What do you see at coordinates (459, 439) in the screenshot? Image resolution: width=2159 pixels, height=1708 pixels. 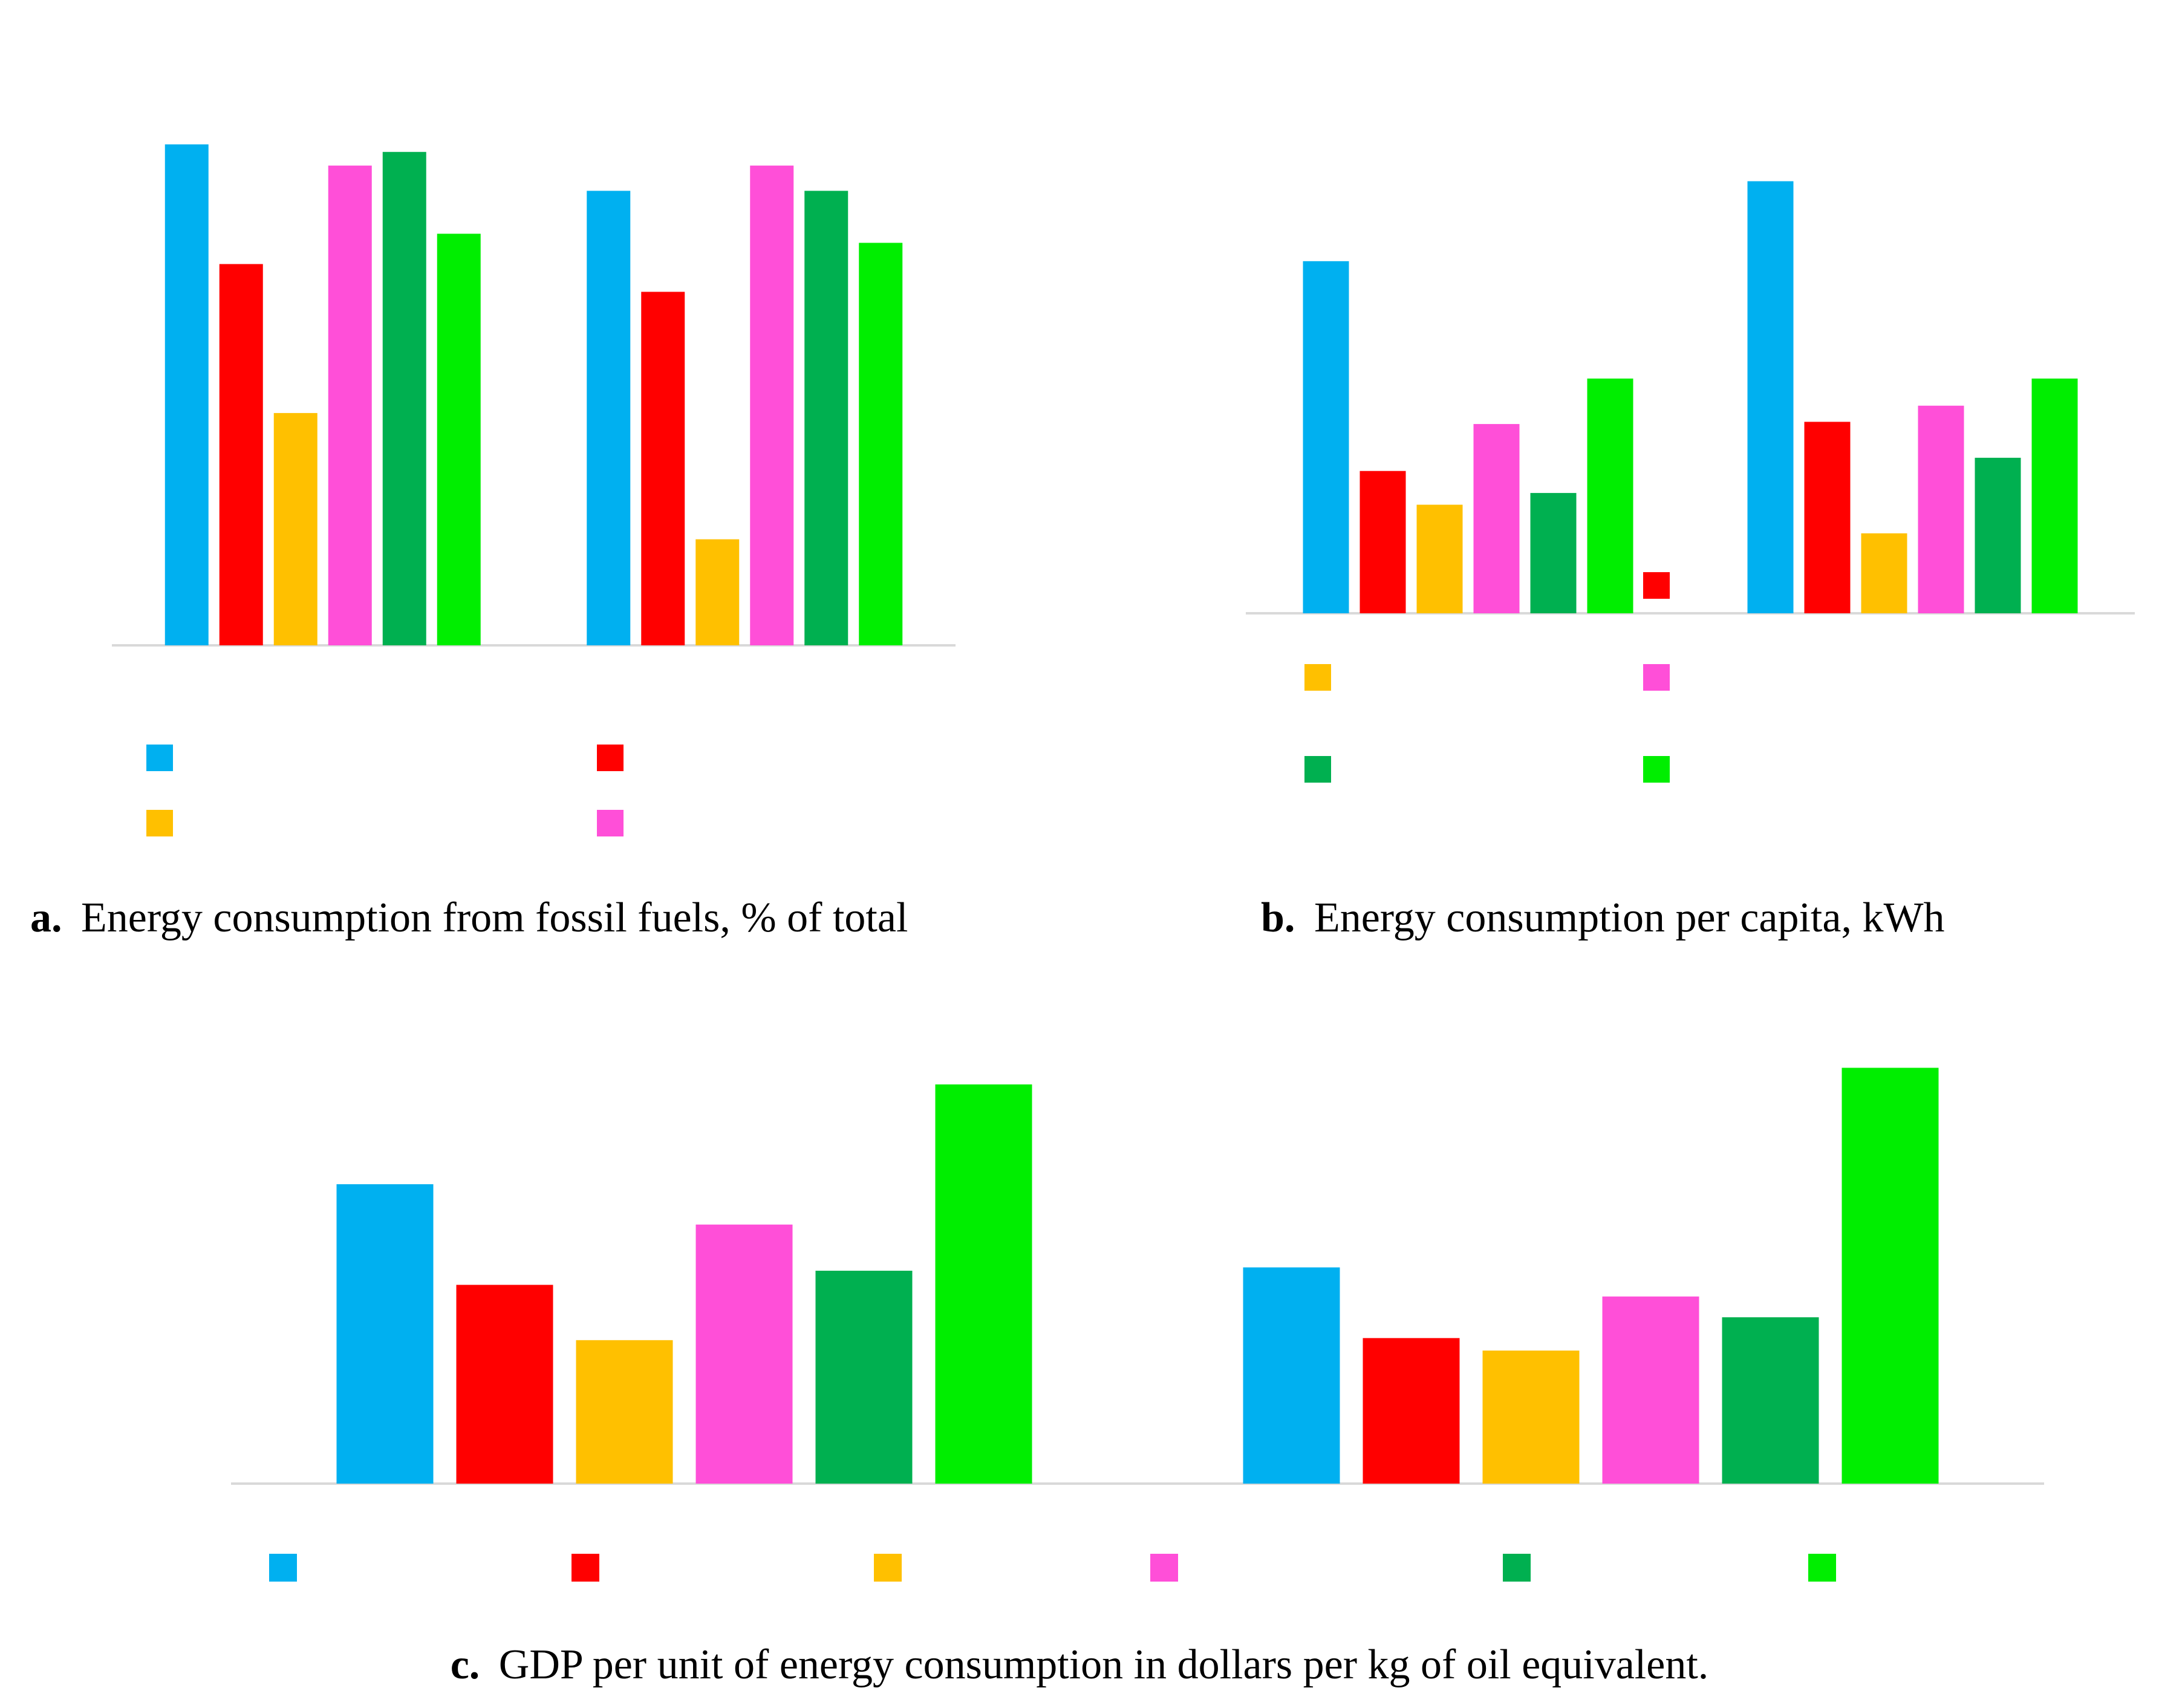 I see `bar-world-2015` at bounding box center [459, 439].